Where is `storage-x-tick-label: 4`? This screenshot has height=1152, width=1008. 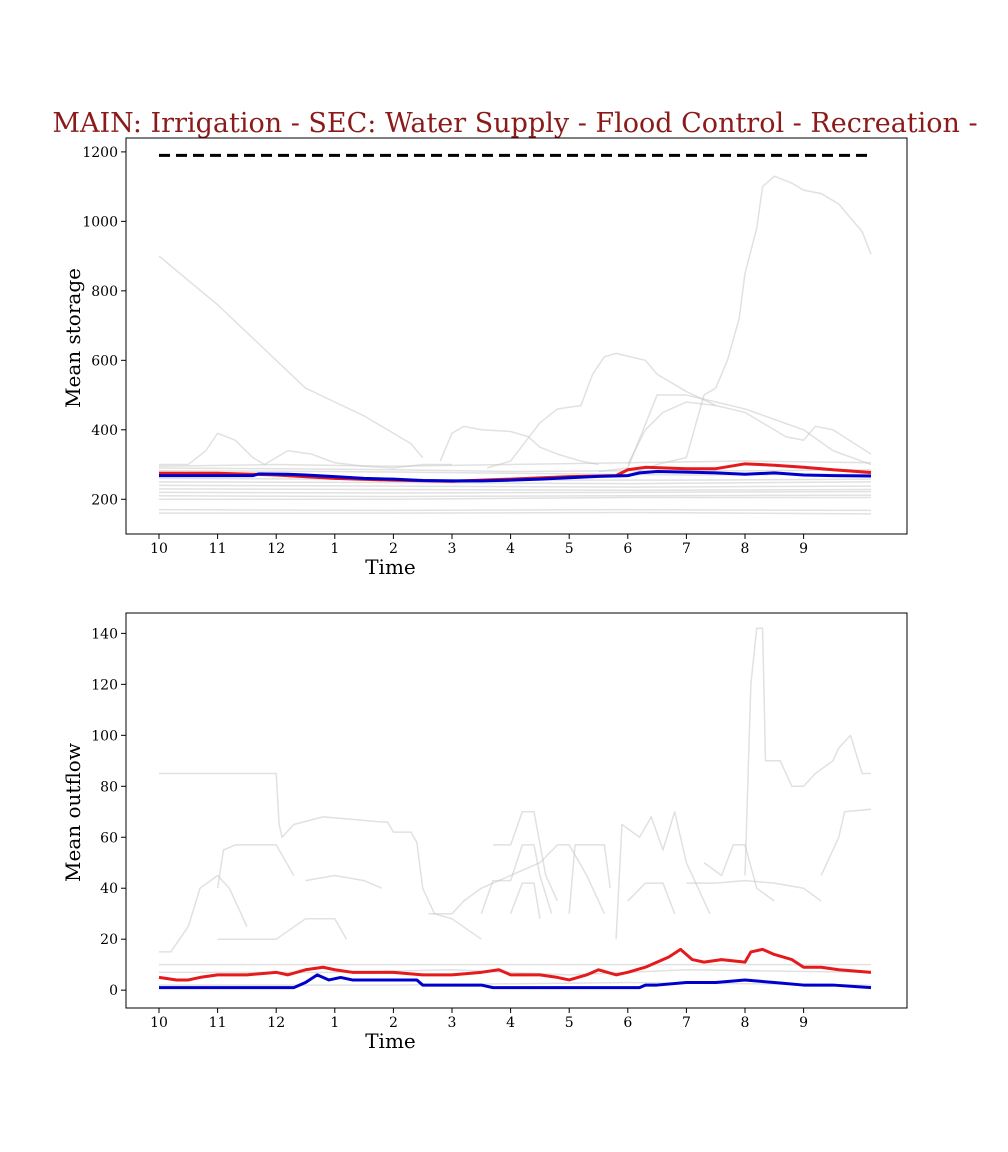 storage-x-tick-label: 4 is located at coordinates (510, 549).